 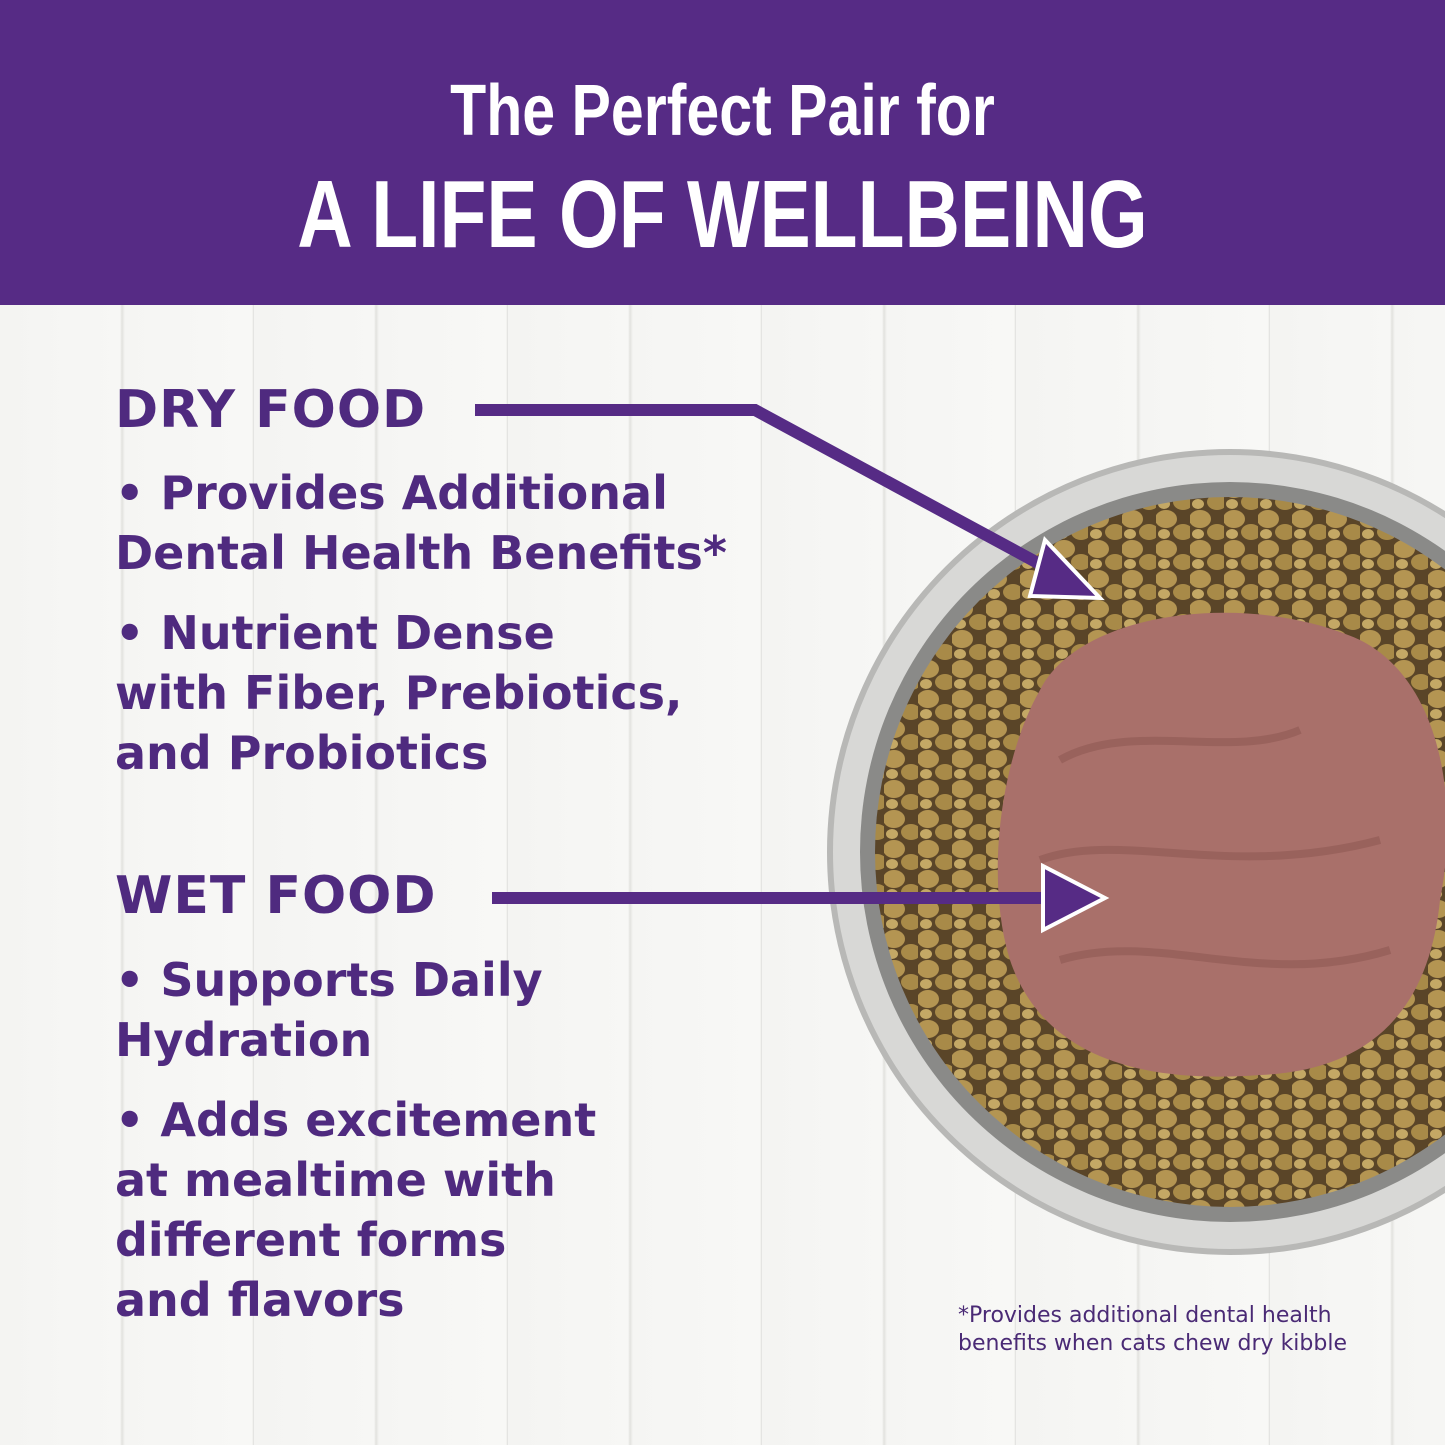 I want to click on wet-food, so click(x=1221, y=844).